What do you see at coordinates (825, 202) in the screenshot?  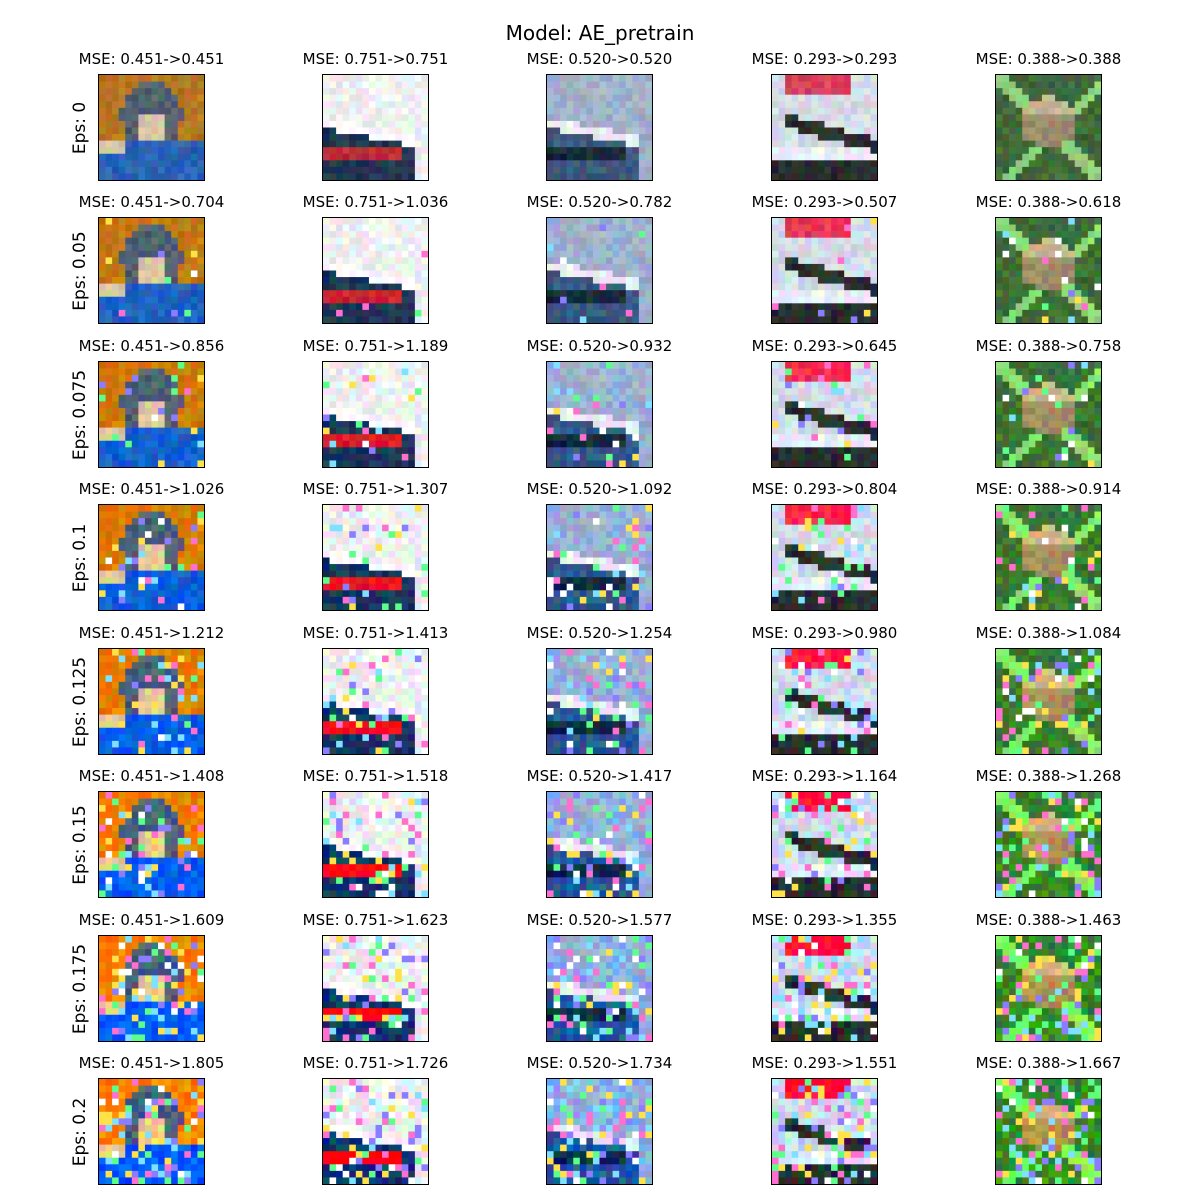 I see `panel-title: MSE: 0.293->0.507` at bounding box center [825, 202].